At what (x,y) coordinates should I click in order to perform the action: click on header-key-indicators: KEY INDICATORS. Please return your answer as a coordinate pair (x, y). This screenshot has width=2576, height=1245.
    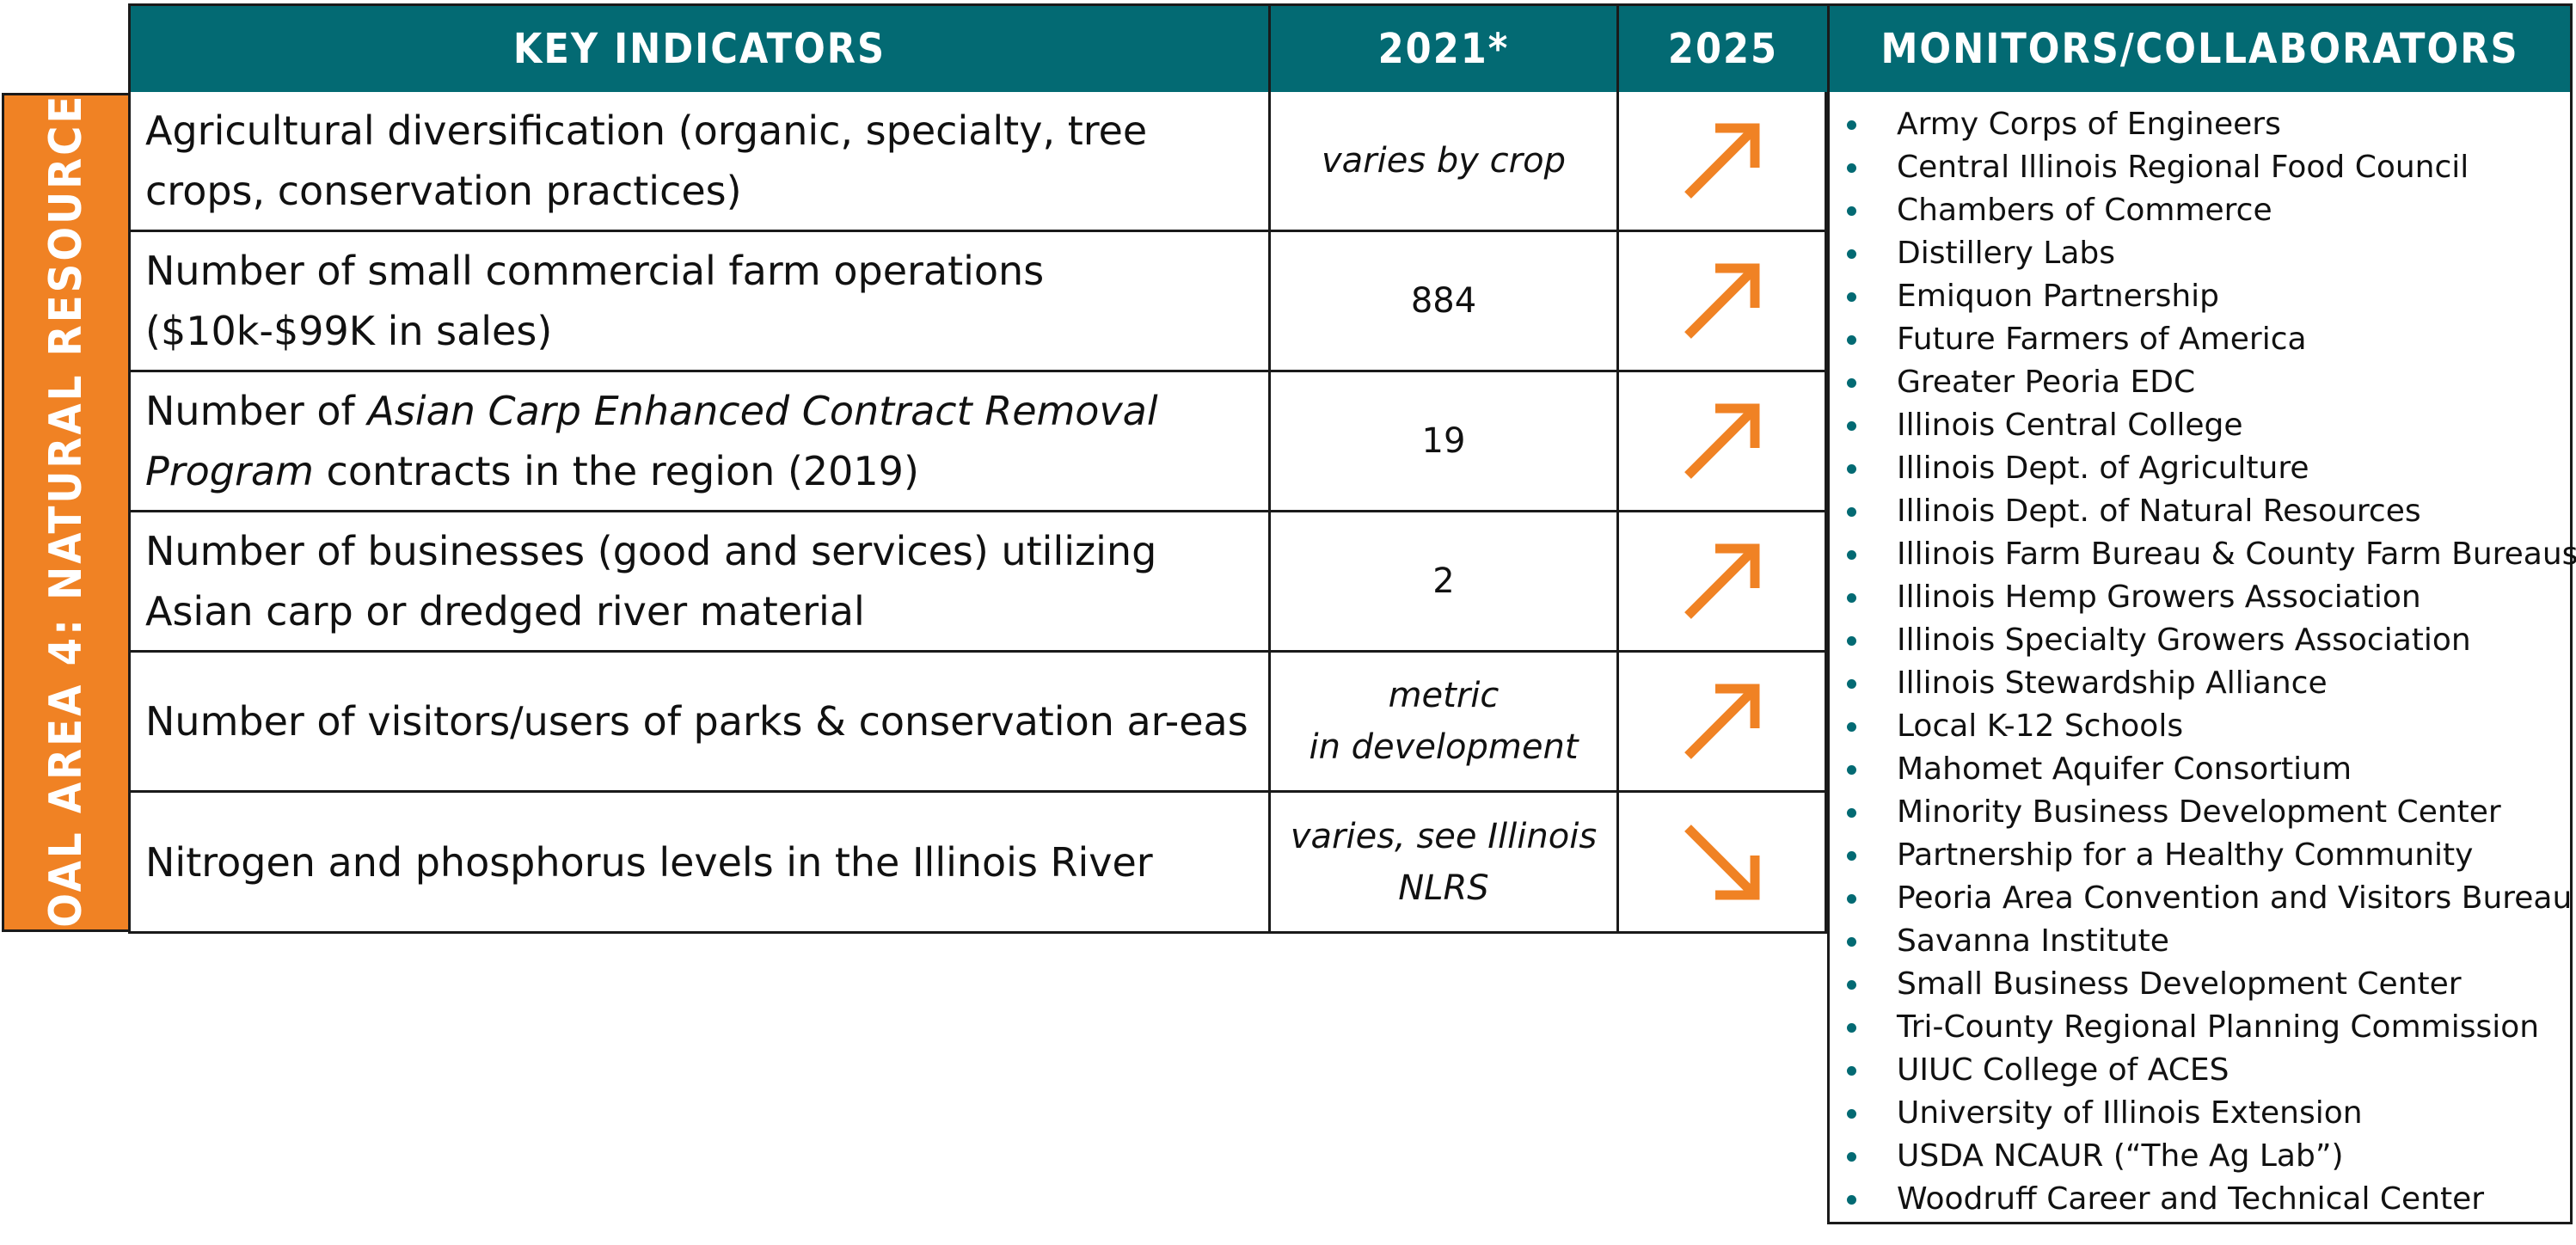
    Looking at the image, I should click on (698, 48).